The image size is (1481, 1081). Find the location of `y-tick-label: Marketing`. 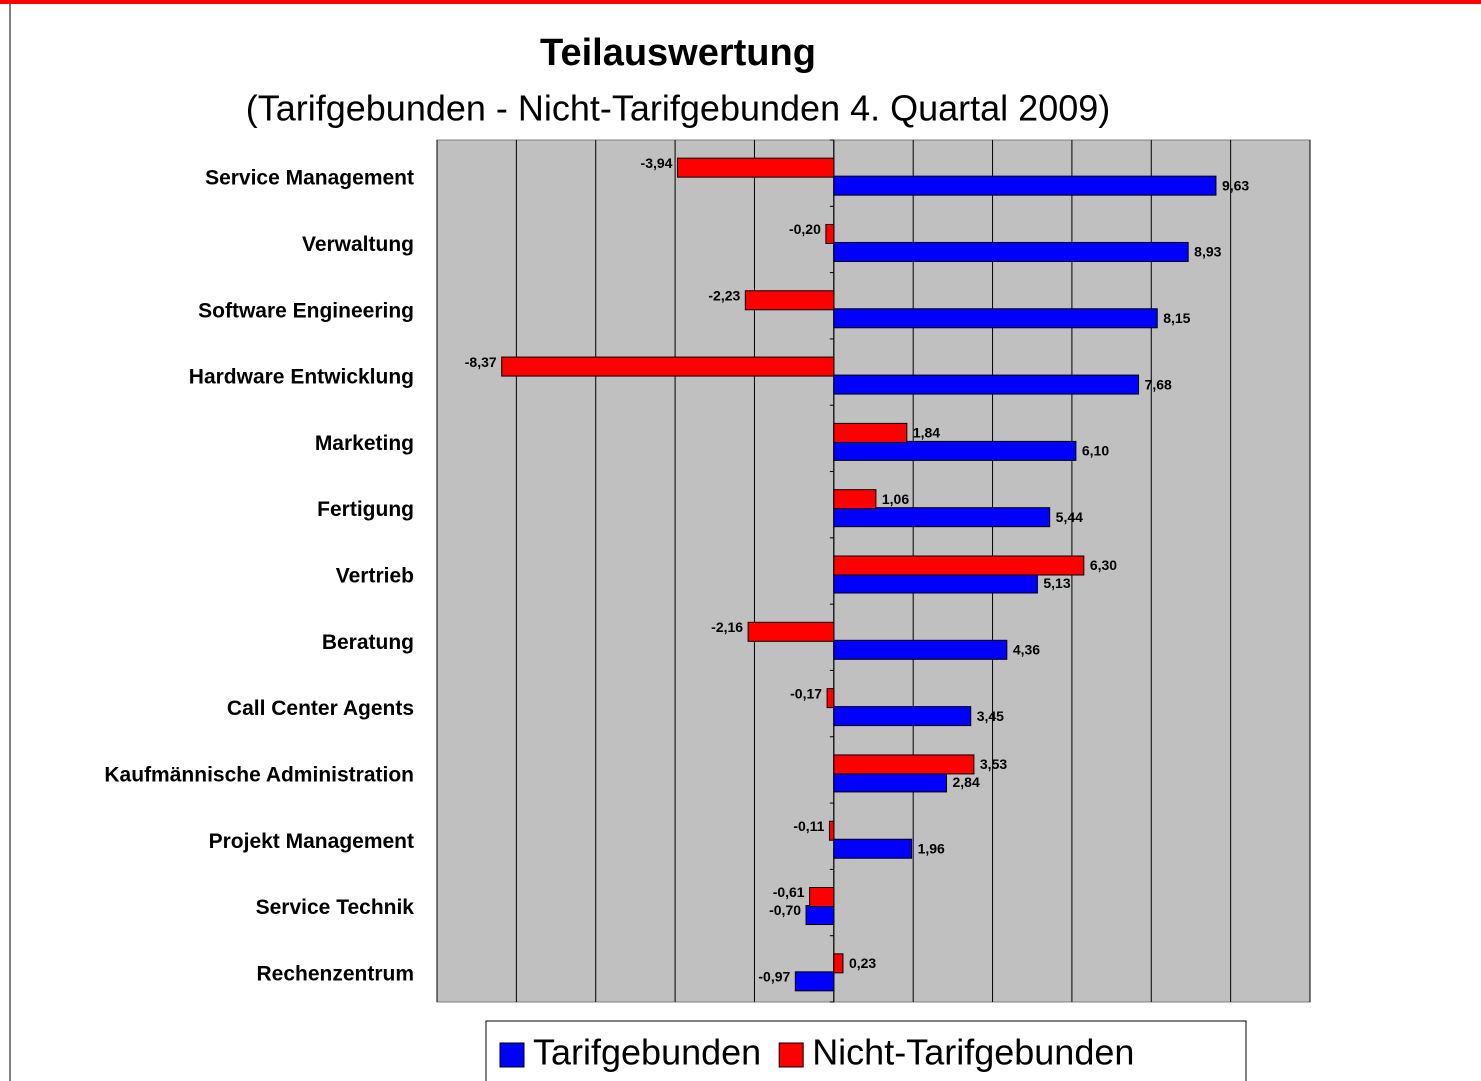

y-tick-label: Marketing is located at coordinates (364, 443).